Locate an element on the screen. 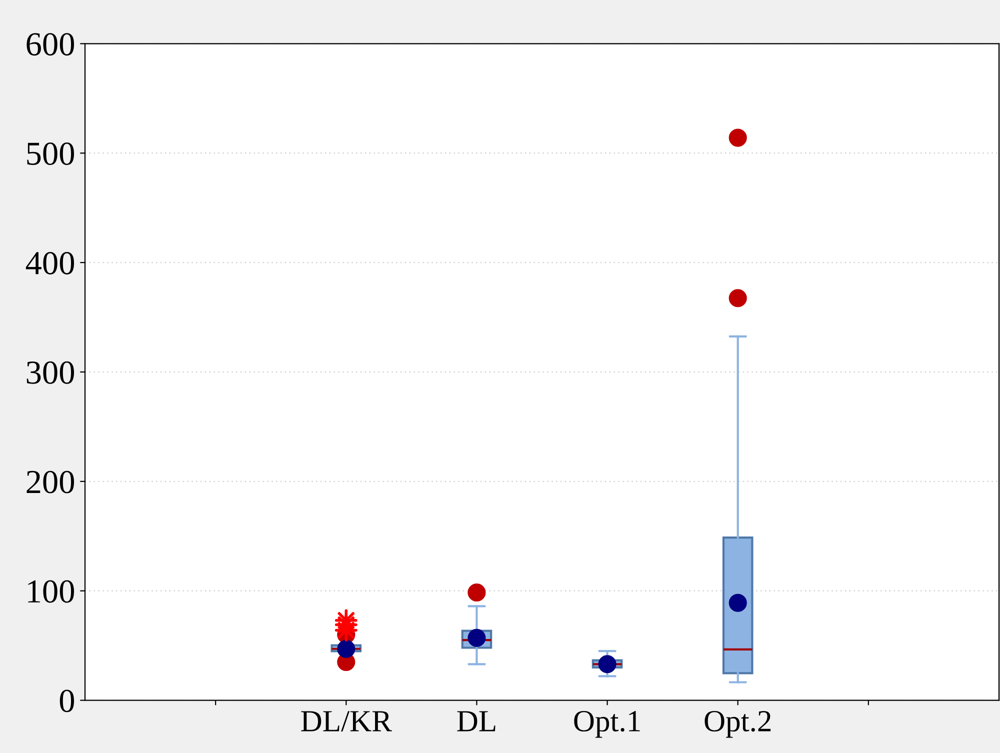 The height and width of the screenshot is (753, 1000). y-tick-label: 300 is located at coordinates (50, 372).